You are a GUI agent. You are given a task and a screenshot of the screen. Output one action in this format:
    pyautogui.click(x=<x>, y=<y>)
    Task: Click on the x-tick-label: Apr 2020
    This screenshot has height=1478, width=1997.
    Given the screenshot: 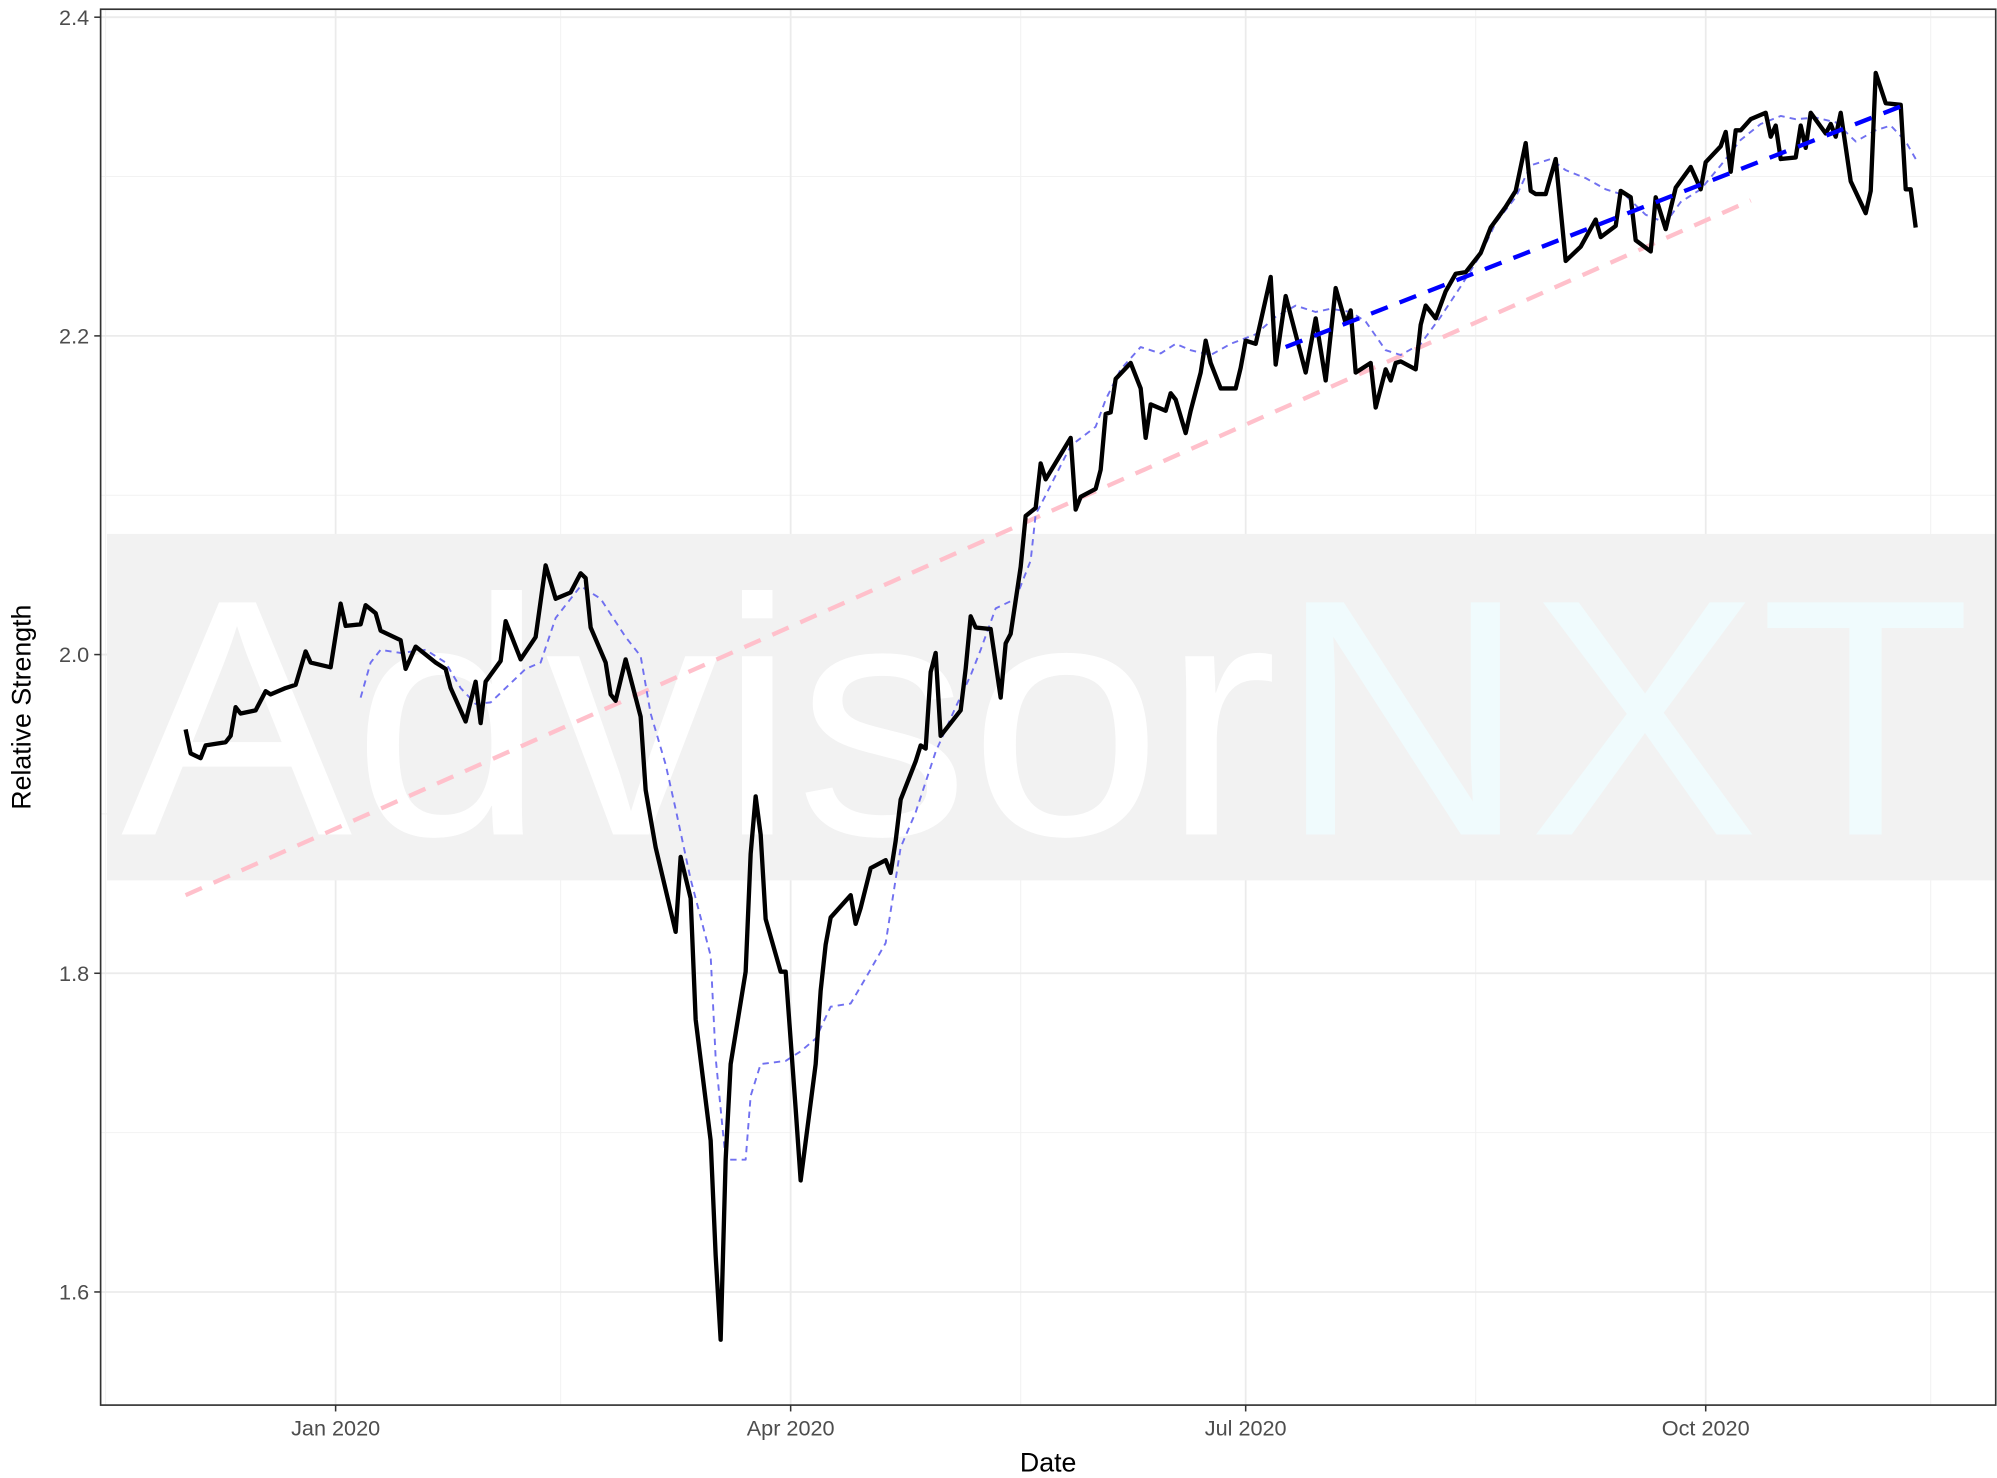 What is the action you would take?
    pyautogui.click(x=791, y=1428)
    